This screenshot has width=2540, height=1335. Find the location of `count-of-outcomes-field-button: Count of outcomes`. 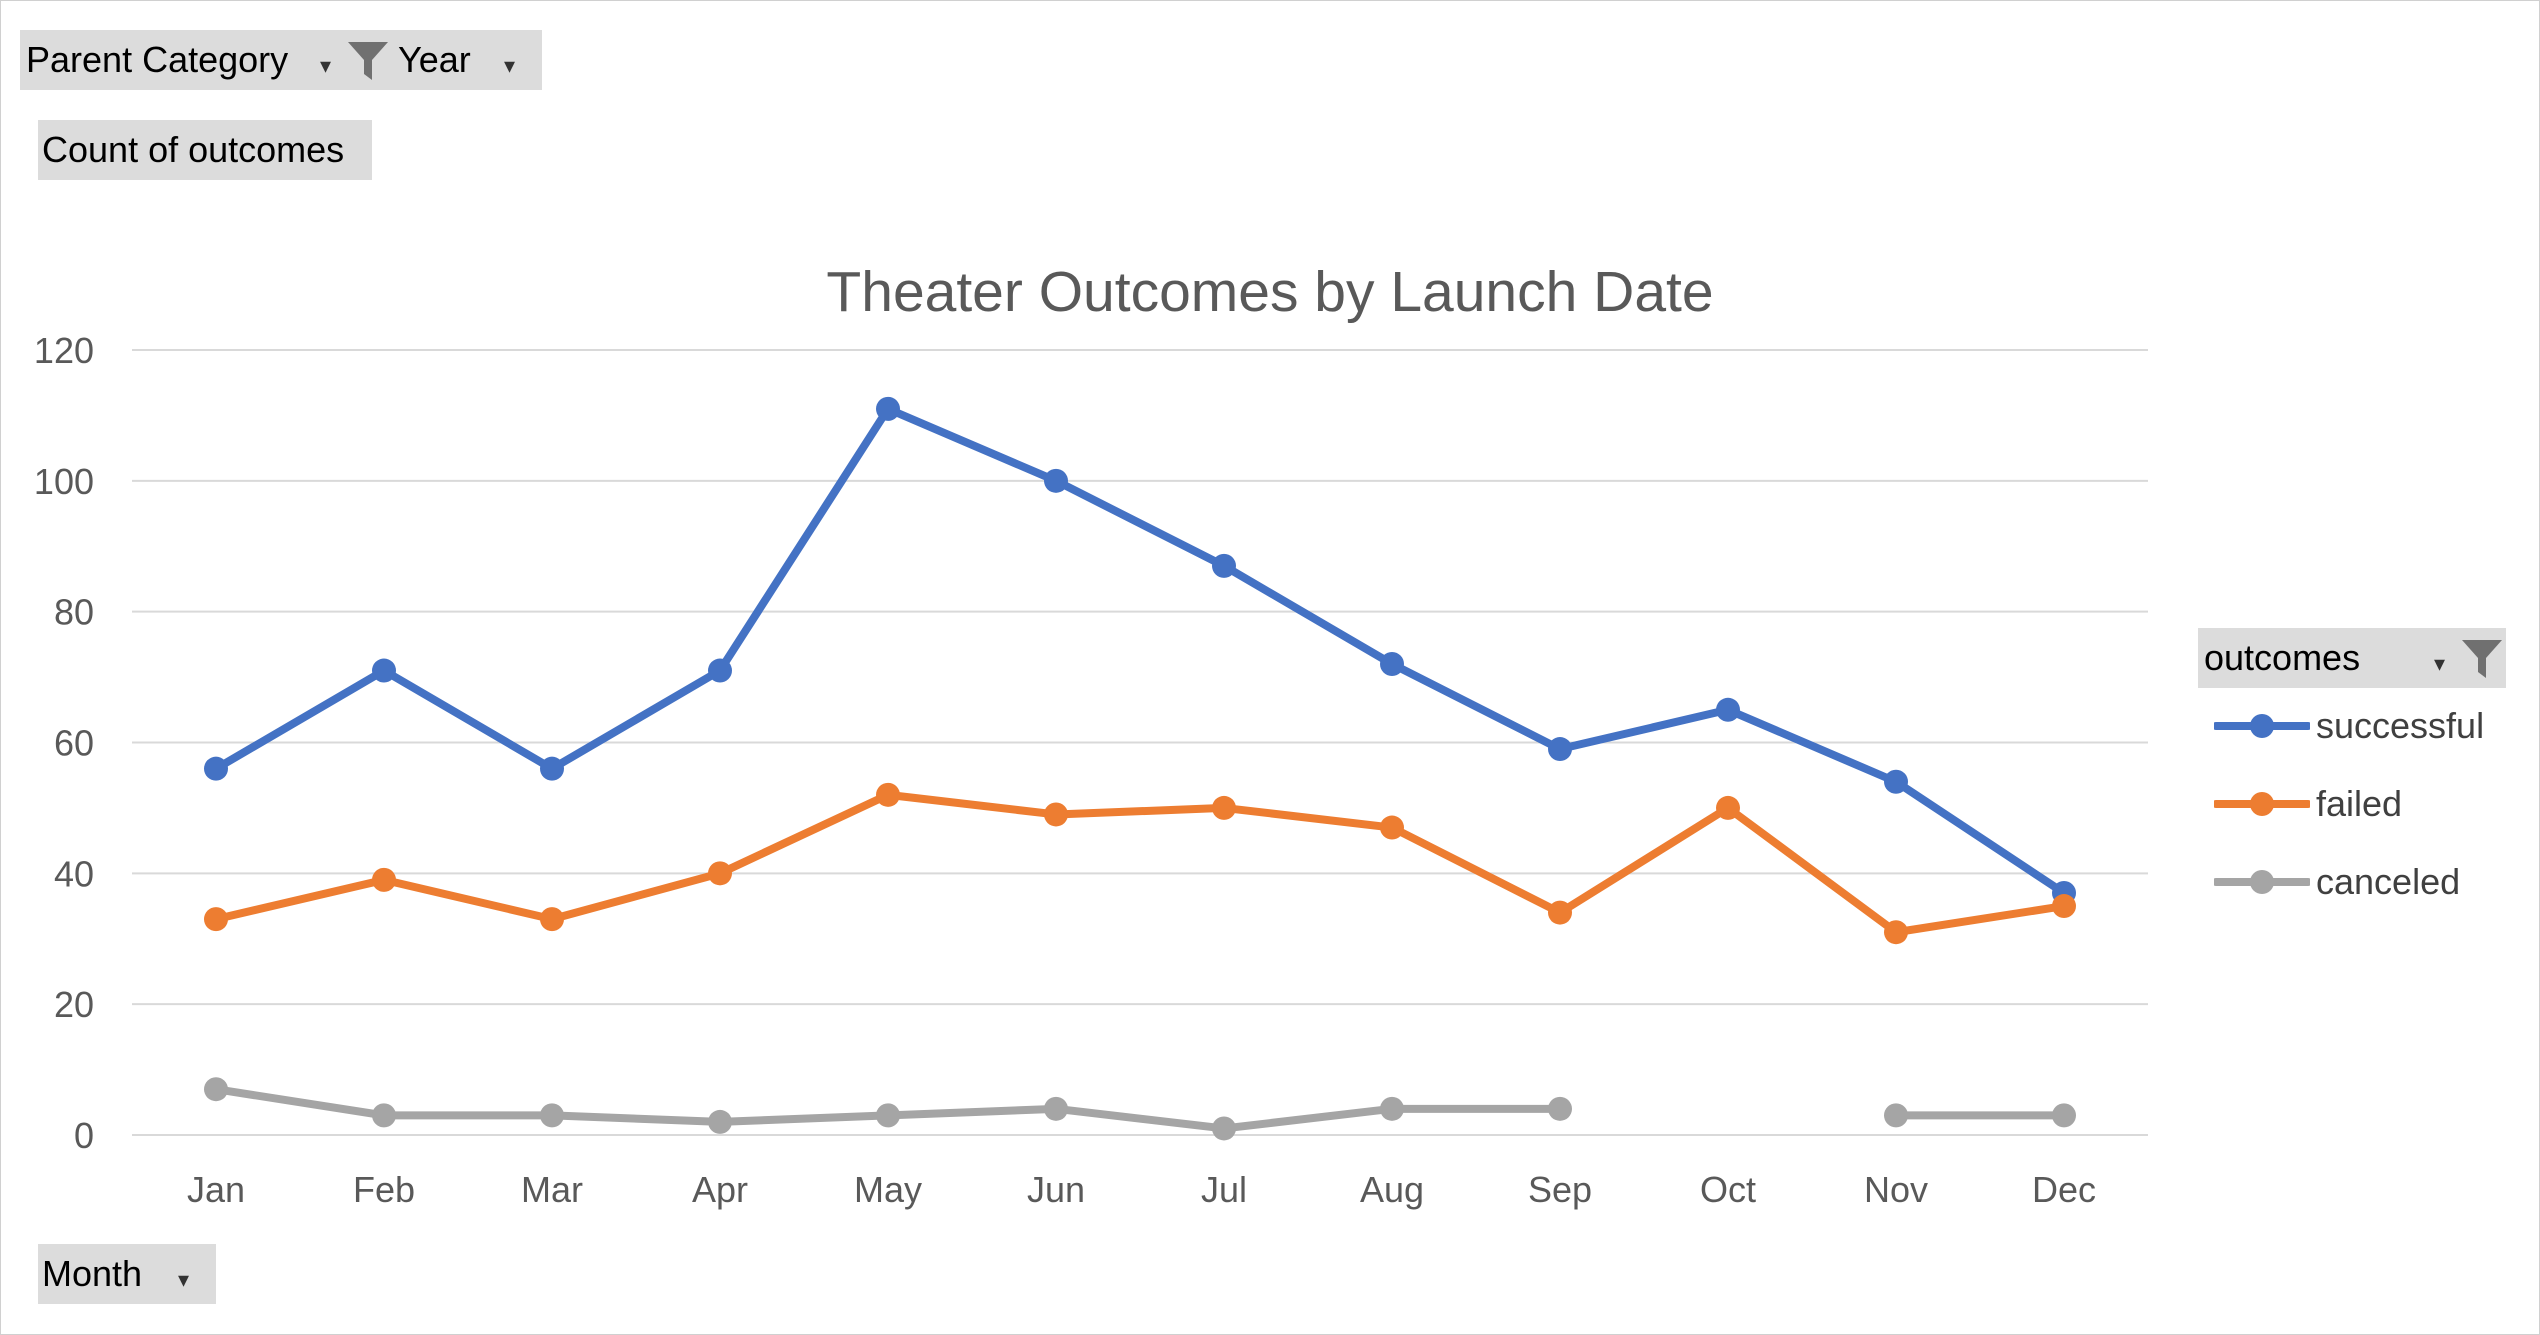

count-of-outcomes-field-button: Count of outcomes is located at coordinates (205, 150).